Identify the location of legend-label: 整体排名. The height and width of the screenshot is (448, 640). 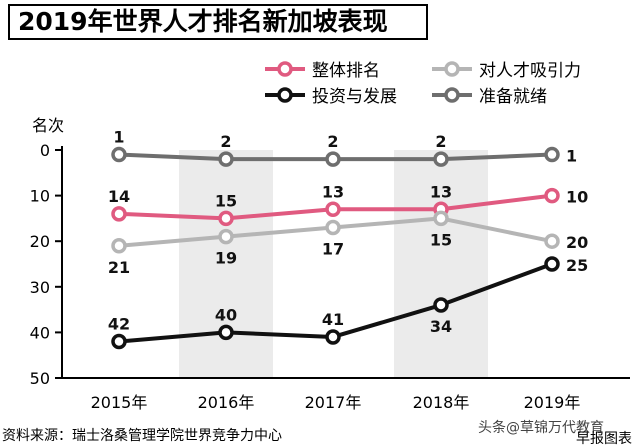
(346, 71).